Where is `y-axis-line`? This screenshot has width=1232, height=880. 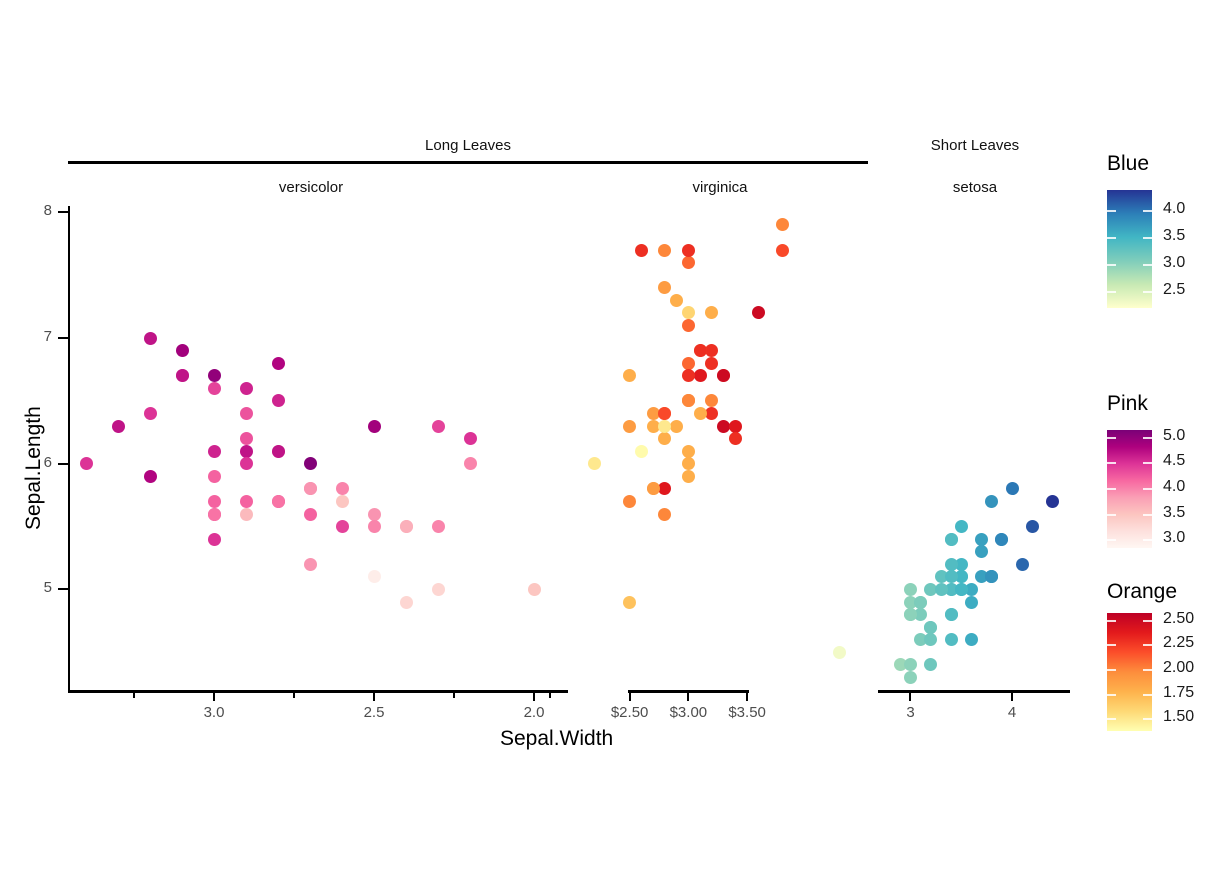 y-axis-line is located at coordinates (69, 448).